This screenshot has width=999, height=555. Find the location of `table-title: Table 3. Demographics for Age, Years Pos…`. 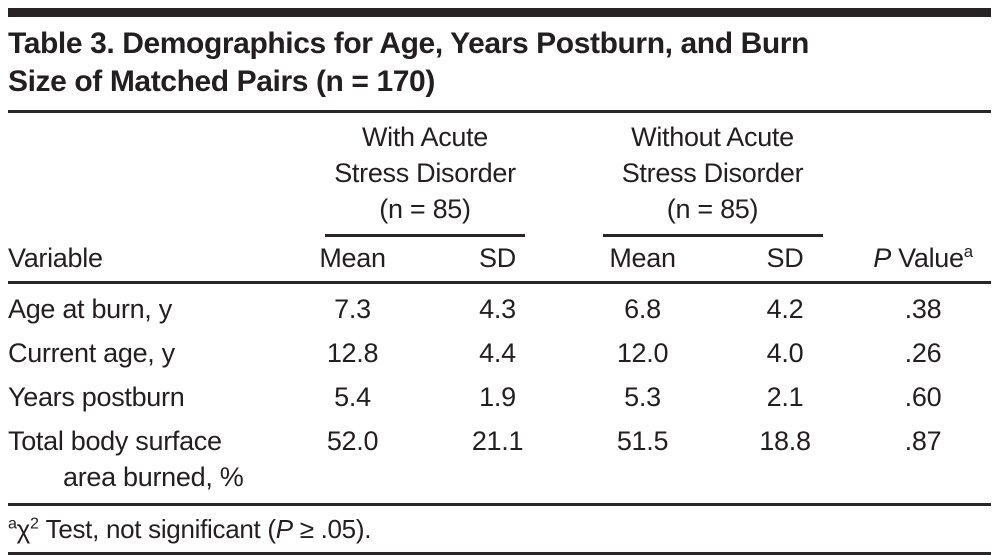

table-title: Table 3. Demographics for Age, Years Pos… is located at coordinates (499, 63).